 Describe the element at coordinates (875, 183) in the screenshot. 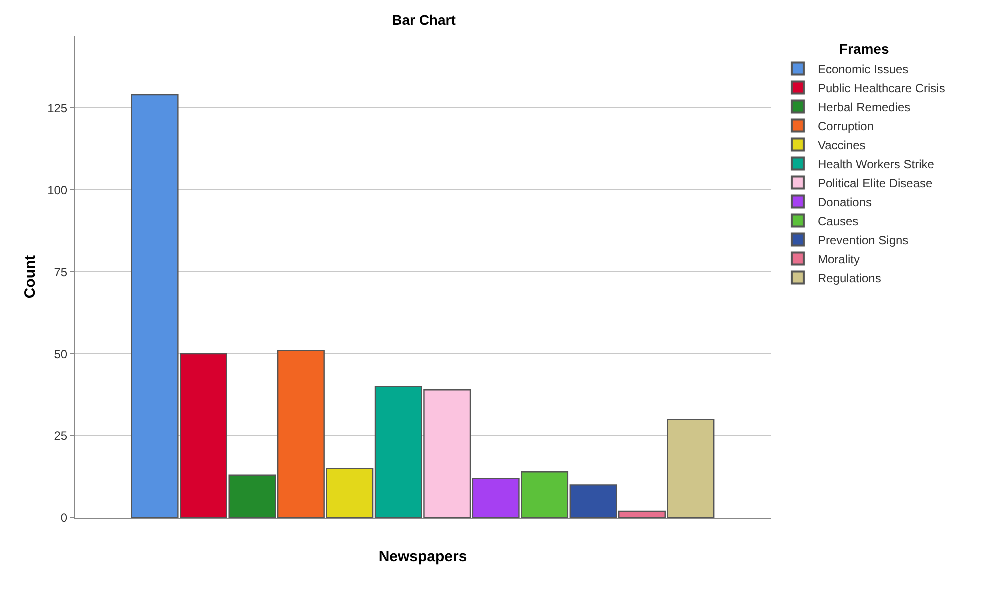

I see `legend-label: Political Elite Disease` at that location.